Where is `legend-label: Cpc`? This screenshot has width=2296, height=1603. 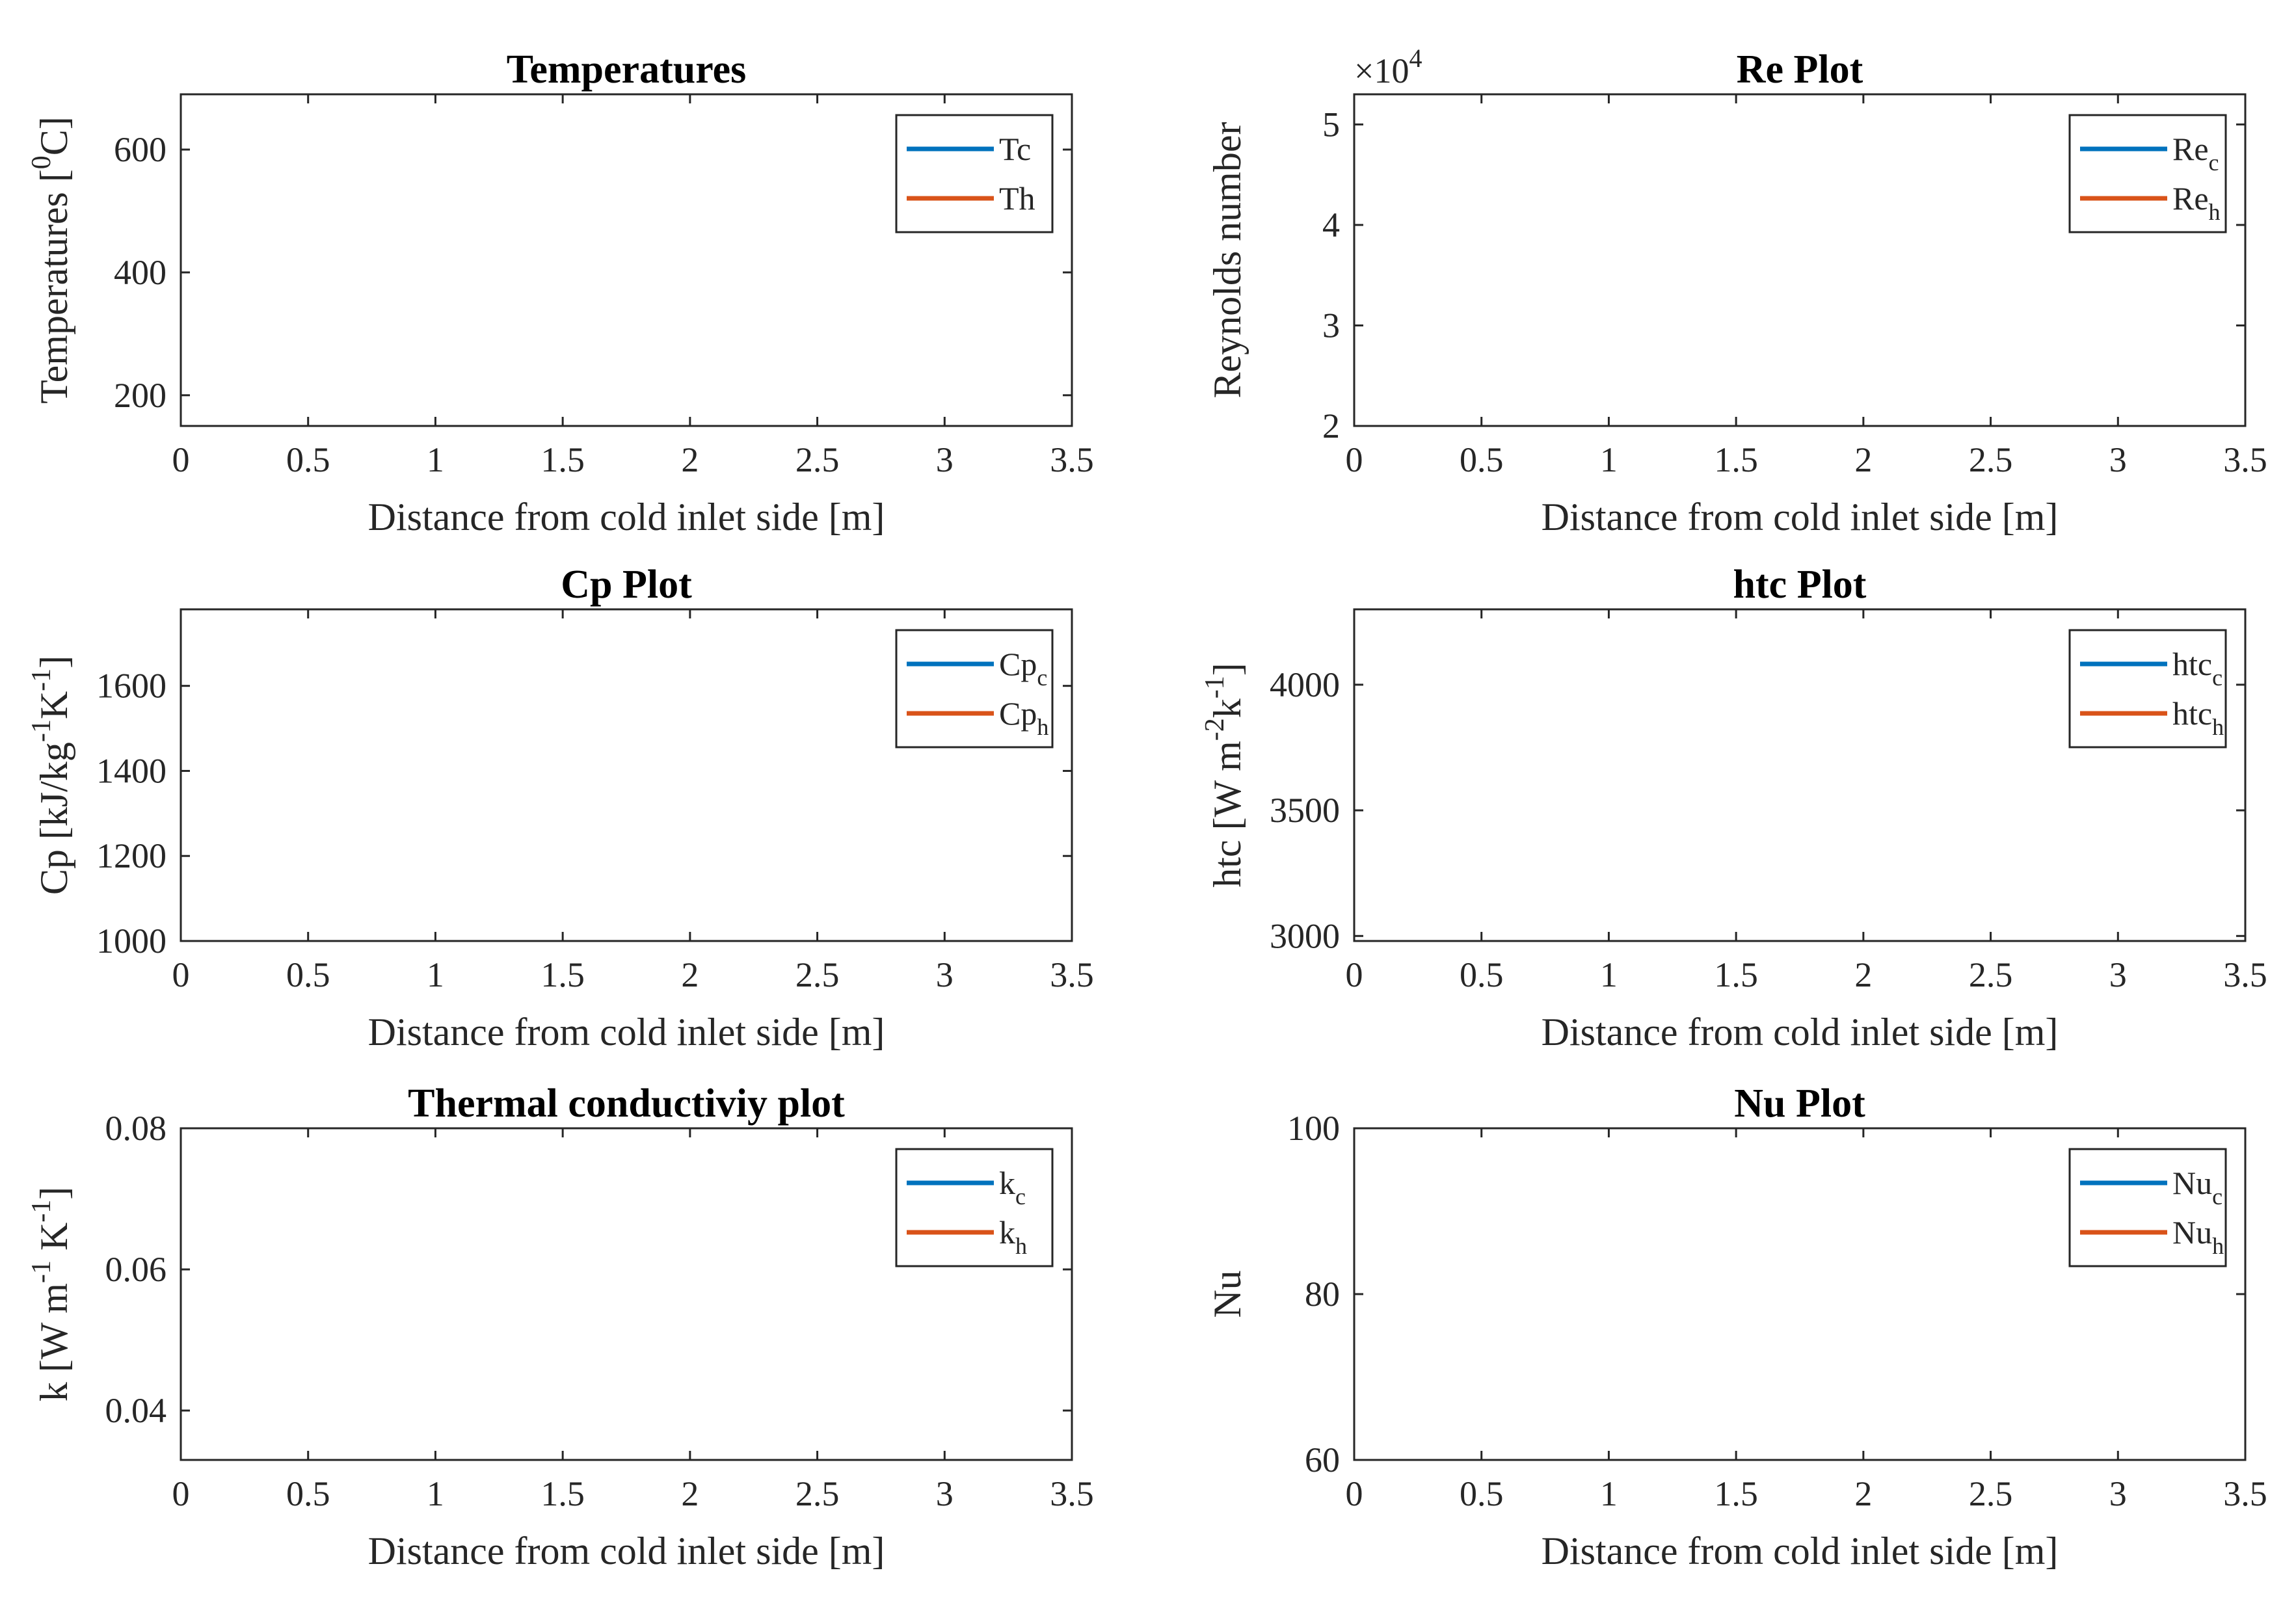 legend-label: Cpc is located at coordinates (1023, 668).